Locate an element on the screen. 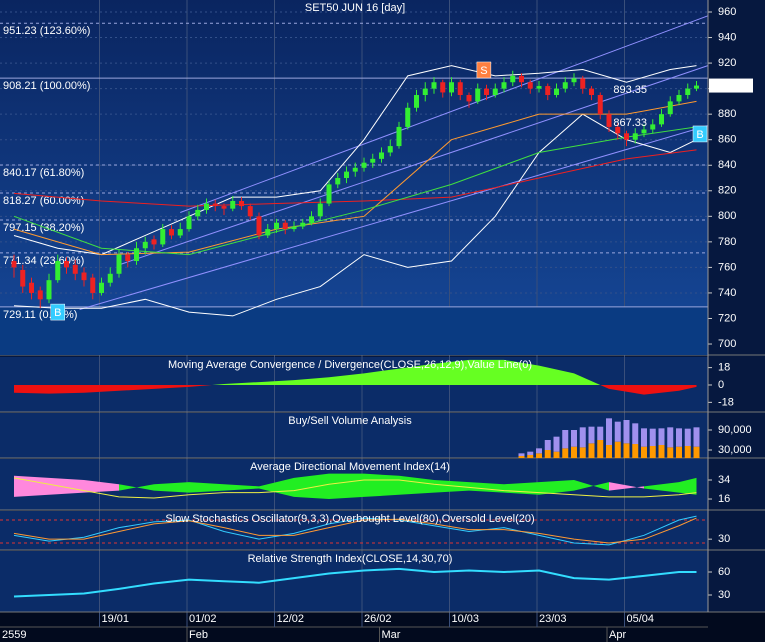 Image resolution: width=765 pixels, height=642 pixels. y-tick-label: 800 is located at coordinates (727, 216).